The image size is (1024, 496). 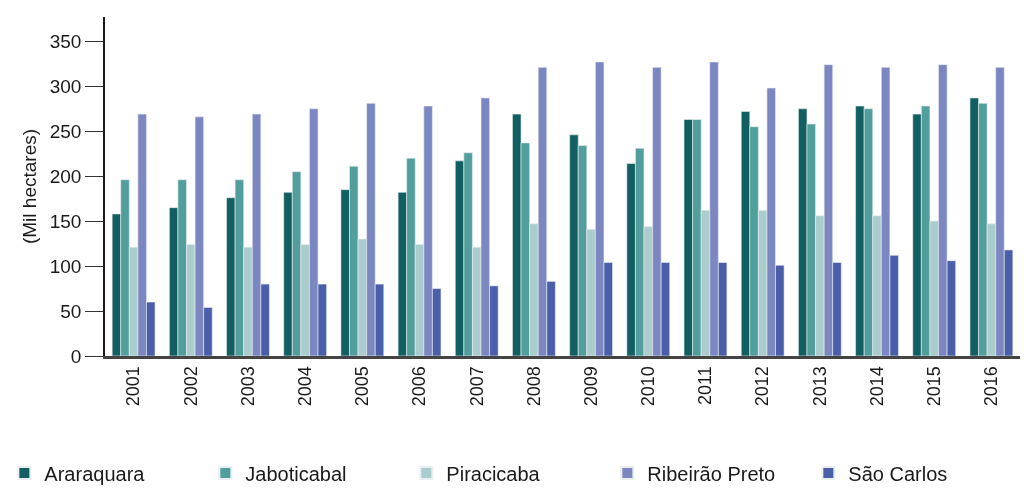 What do you see at coordinates (133, 386) in the screenshot?
I see `x-tick-label: 2001` at bounding box center [133, 386].